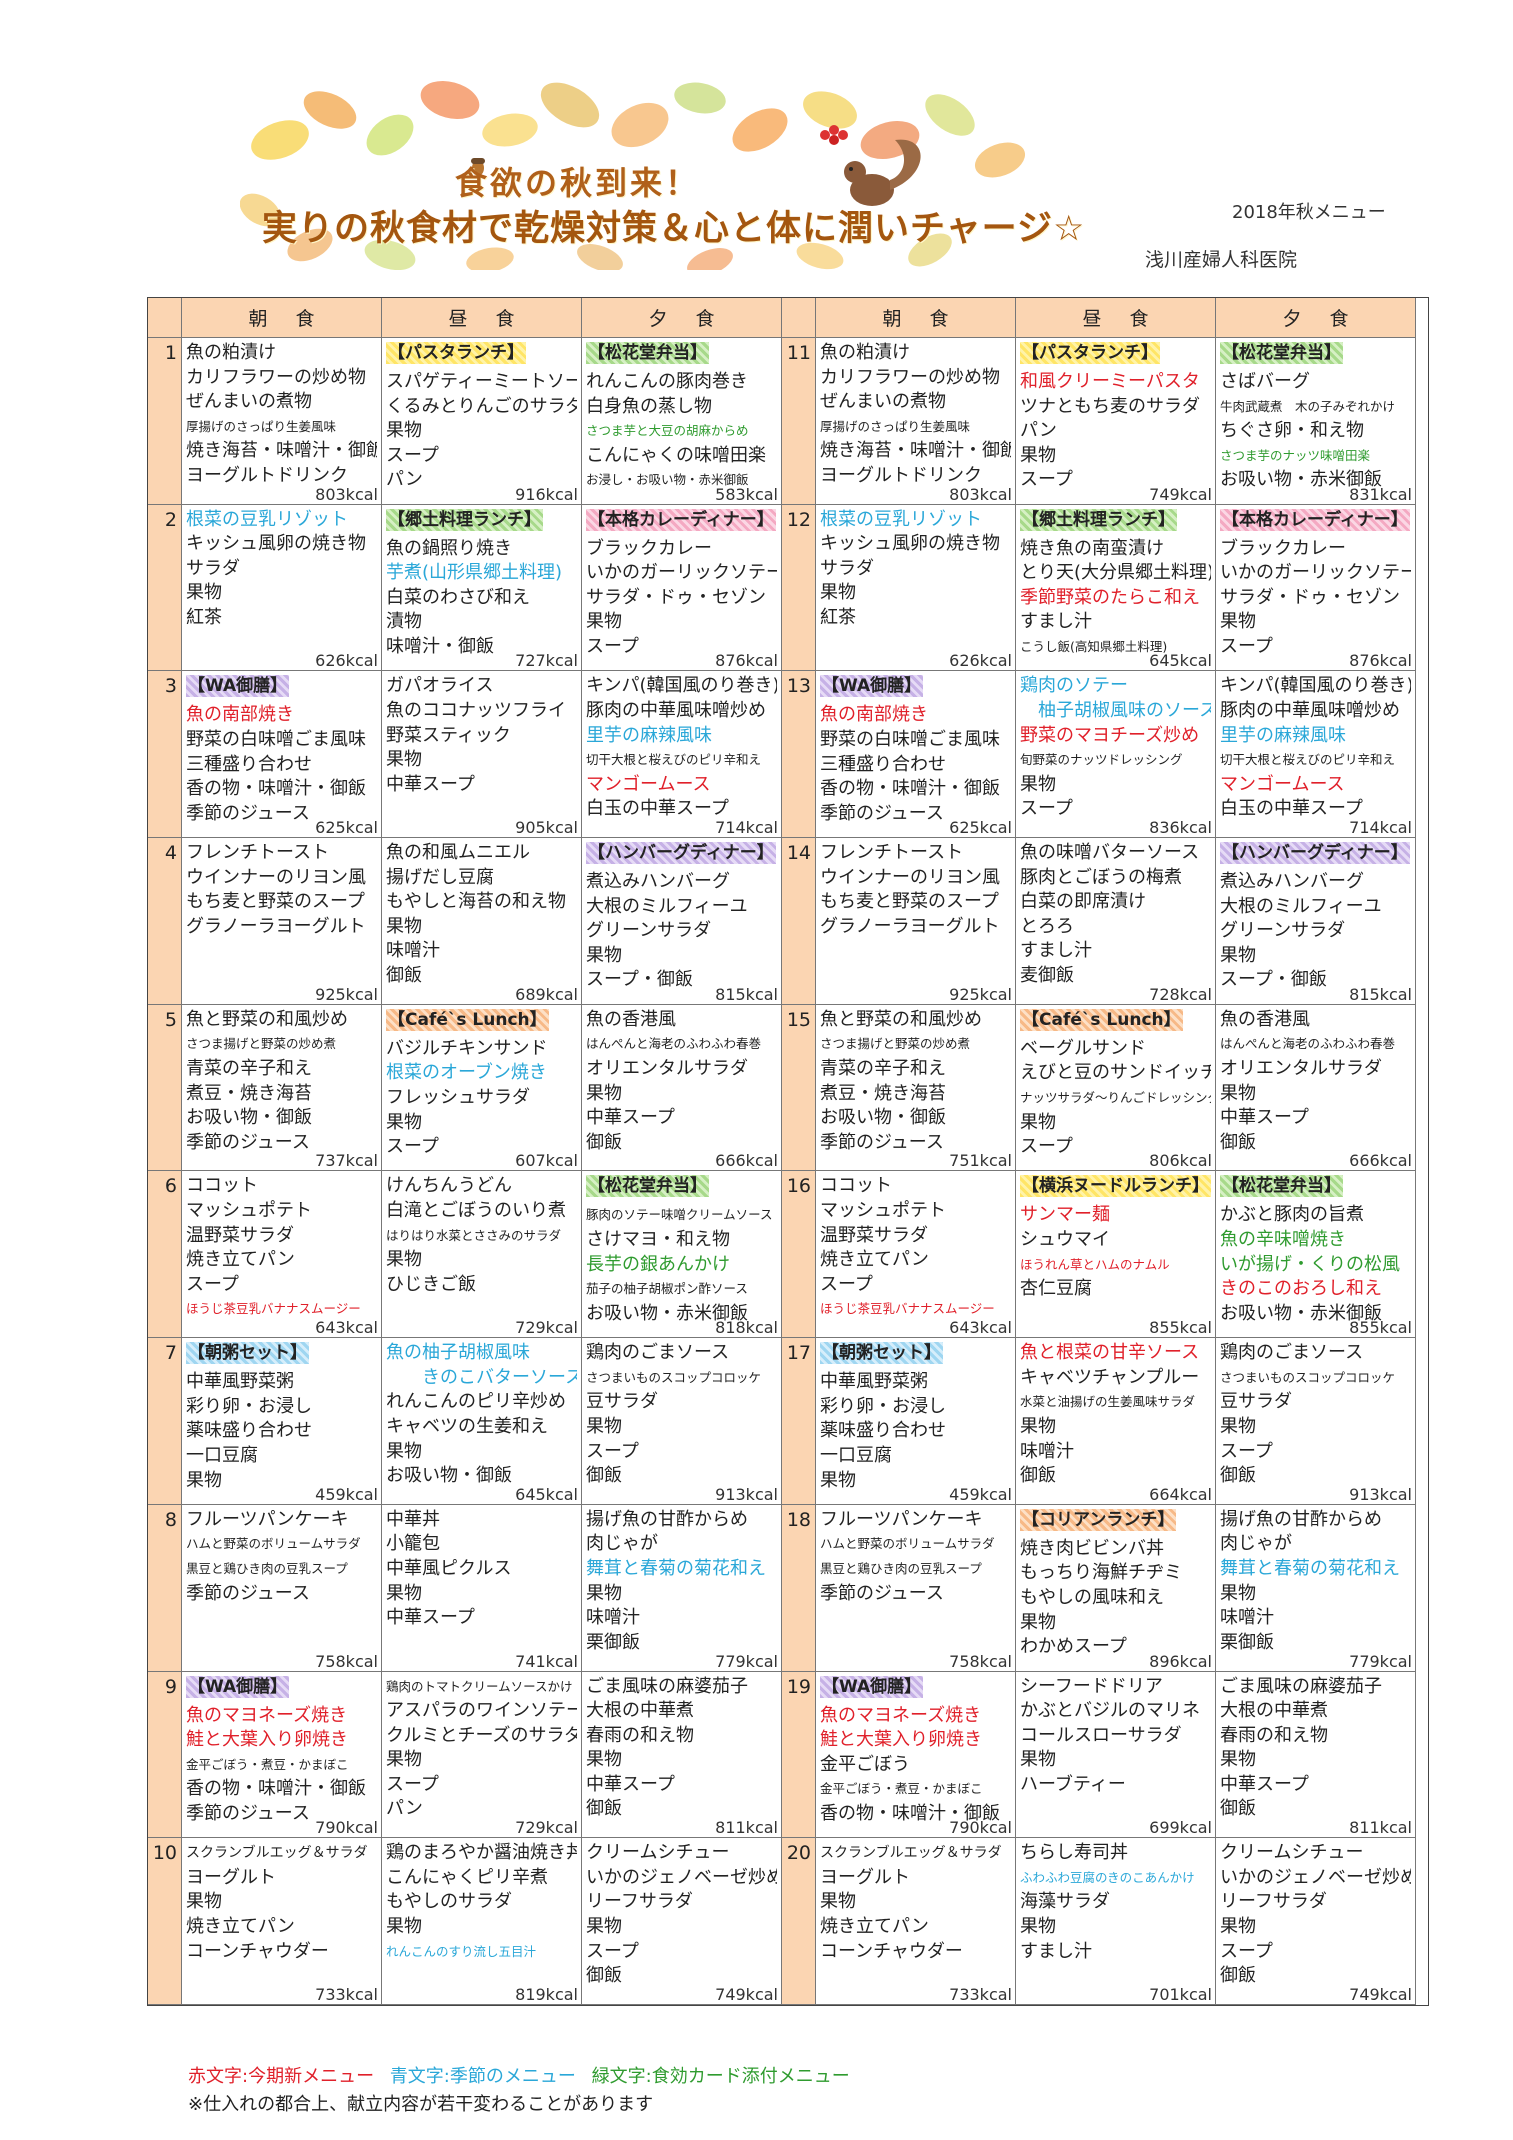  Describe the element at coordinates (874, 715) in the screenshot. I see `menu-item: 魚の南部焼き` at that location.